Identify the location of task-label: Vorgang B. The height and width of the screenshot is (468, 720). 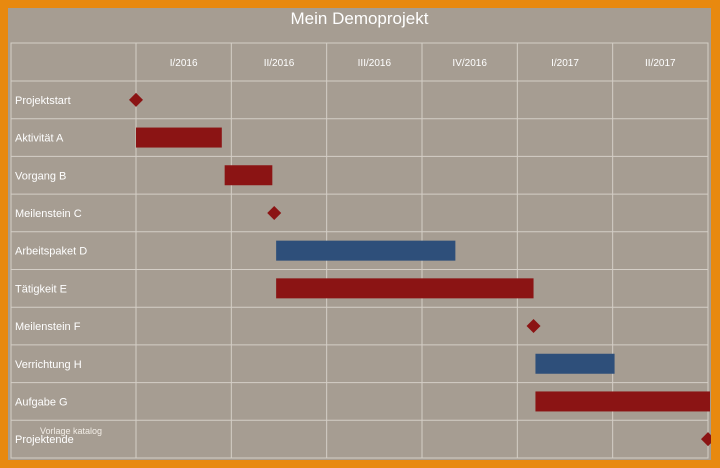
(40, 176).